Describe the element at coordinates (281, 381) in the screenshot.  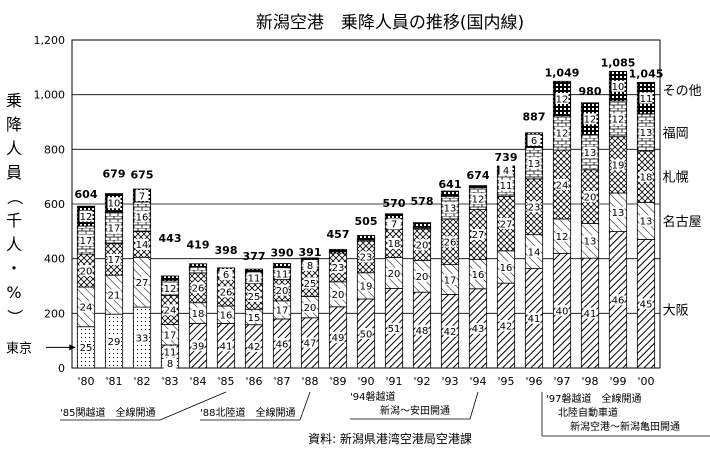
I see `x-tick-label: '87` at that location.